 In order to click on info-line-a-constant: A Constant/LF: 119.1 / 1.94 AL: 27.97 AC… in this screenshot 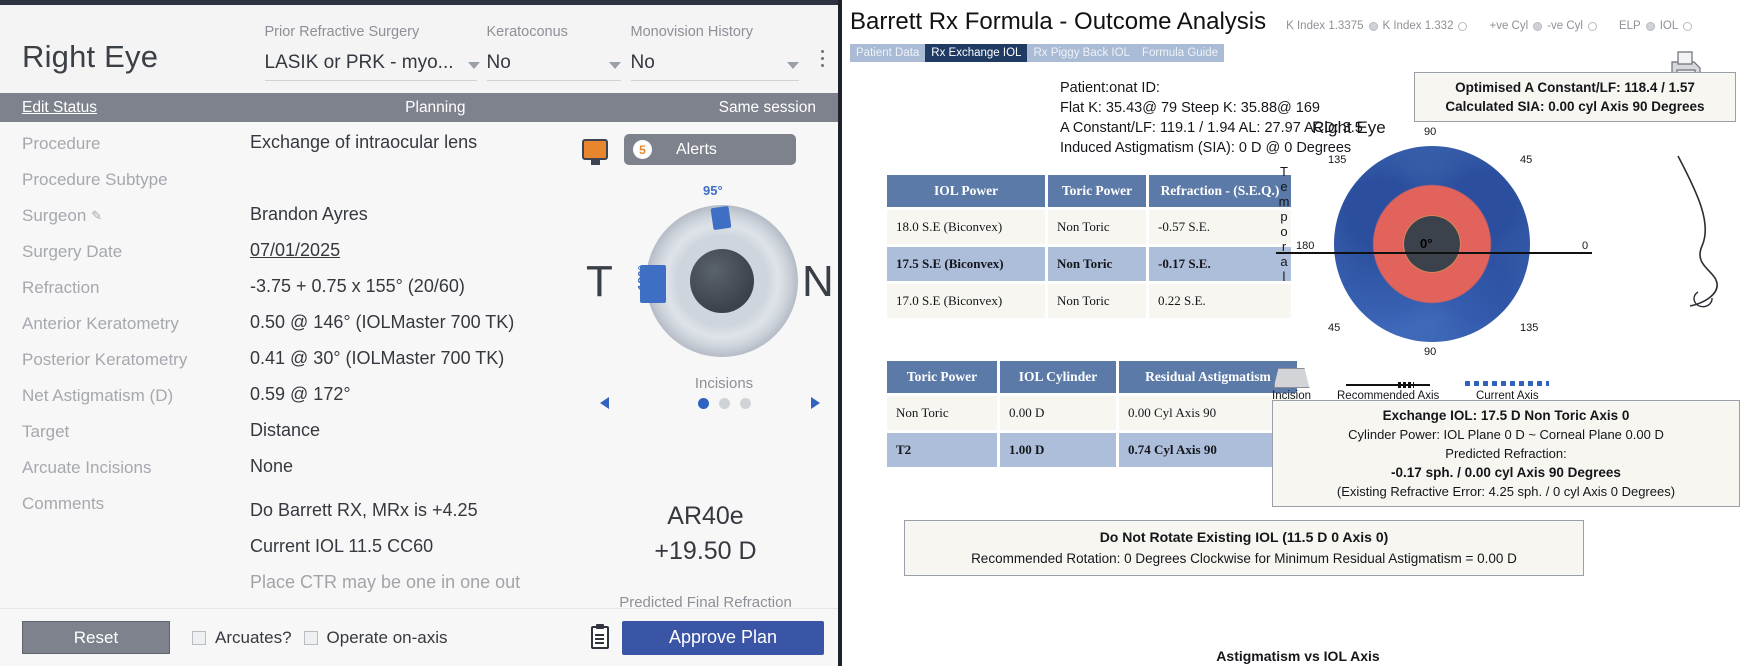, I will do `click(1211, 128)`.